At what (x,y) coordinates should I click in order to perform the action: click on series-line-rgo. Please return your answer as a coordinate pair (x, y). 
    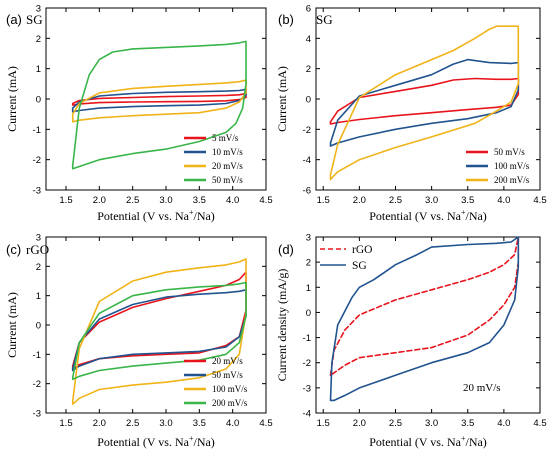
    Looking at the image, I should click on (424, 306).